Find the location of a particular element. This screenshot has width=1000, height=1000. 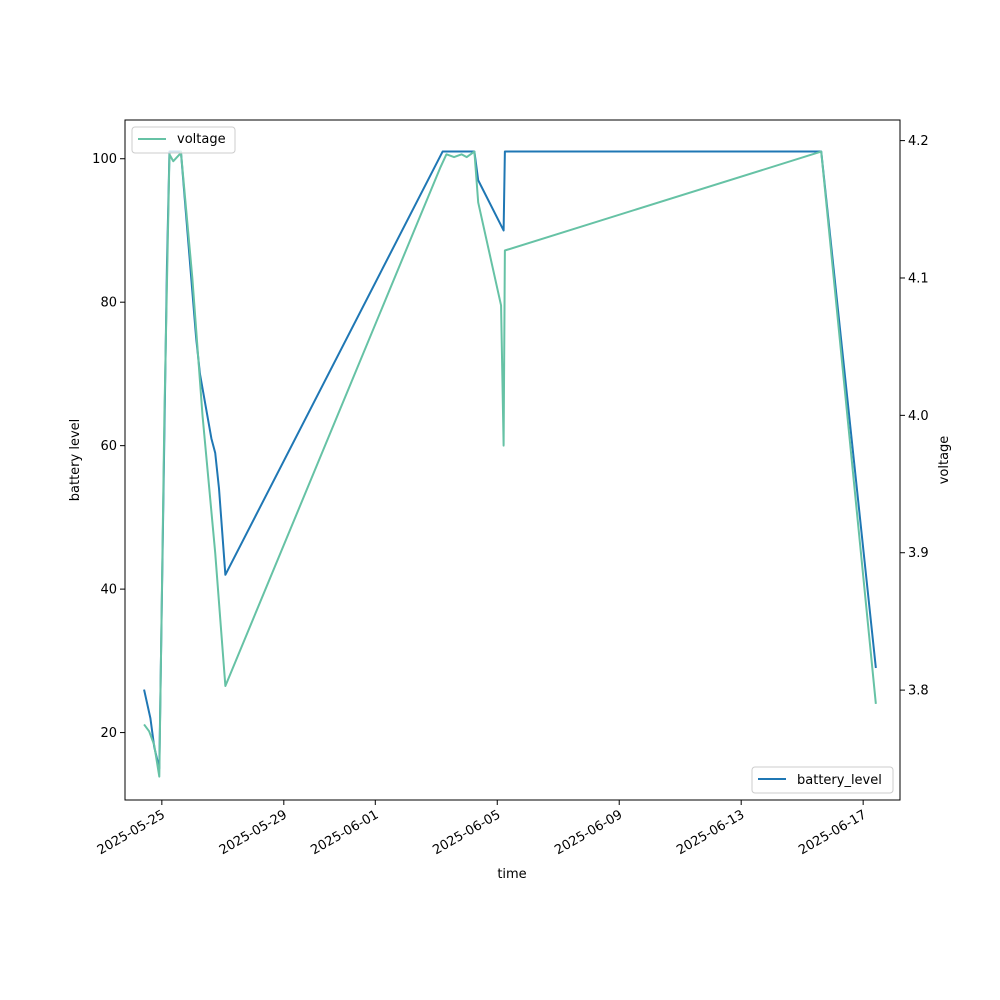

y-right-tick-label: 3.8 is located at coordinates (918, 691).